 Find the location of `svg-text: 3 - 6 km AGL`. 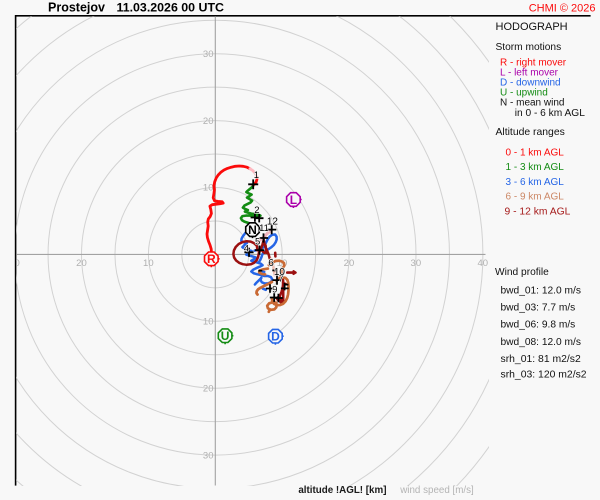

svg-text: 3 - 6 km AGL is located at coordinates (535, 182).